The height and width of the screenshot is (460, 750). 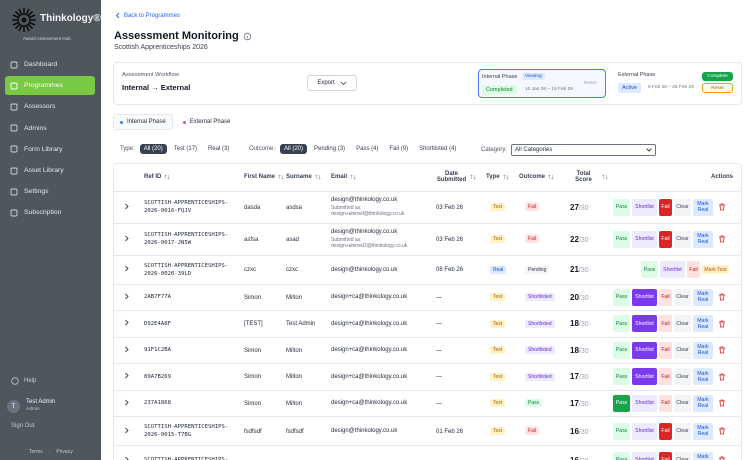 I want to click on nav-item: Programmes, so click(x=50, y=86).